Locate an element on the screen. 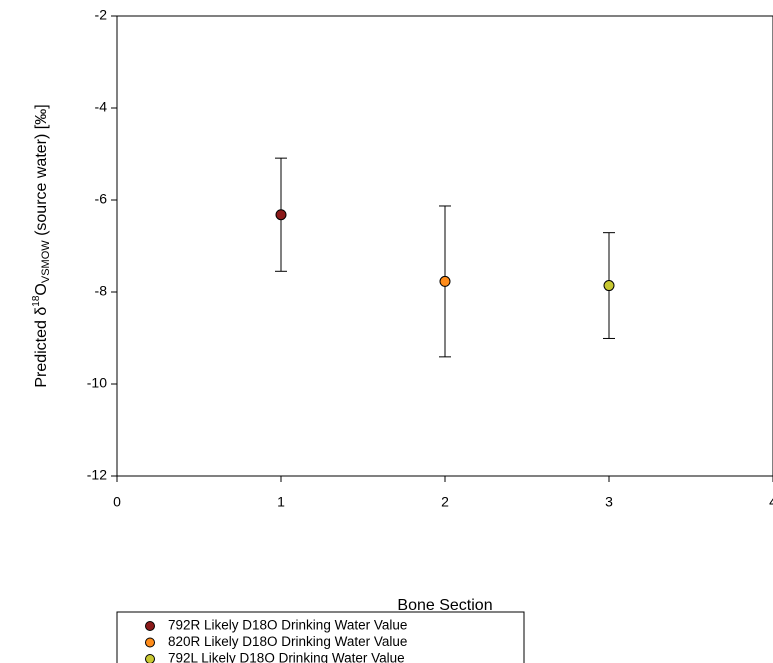 This screenshot has width=773, height=663. y-label-part: O is located at coordinates (41, 289).